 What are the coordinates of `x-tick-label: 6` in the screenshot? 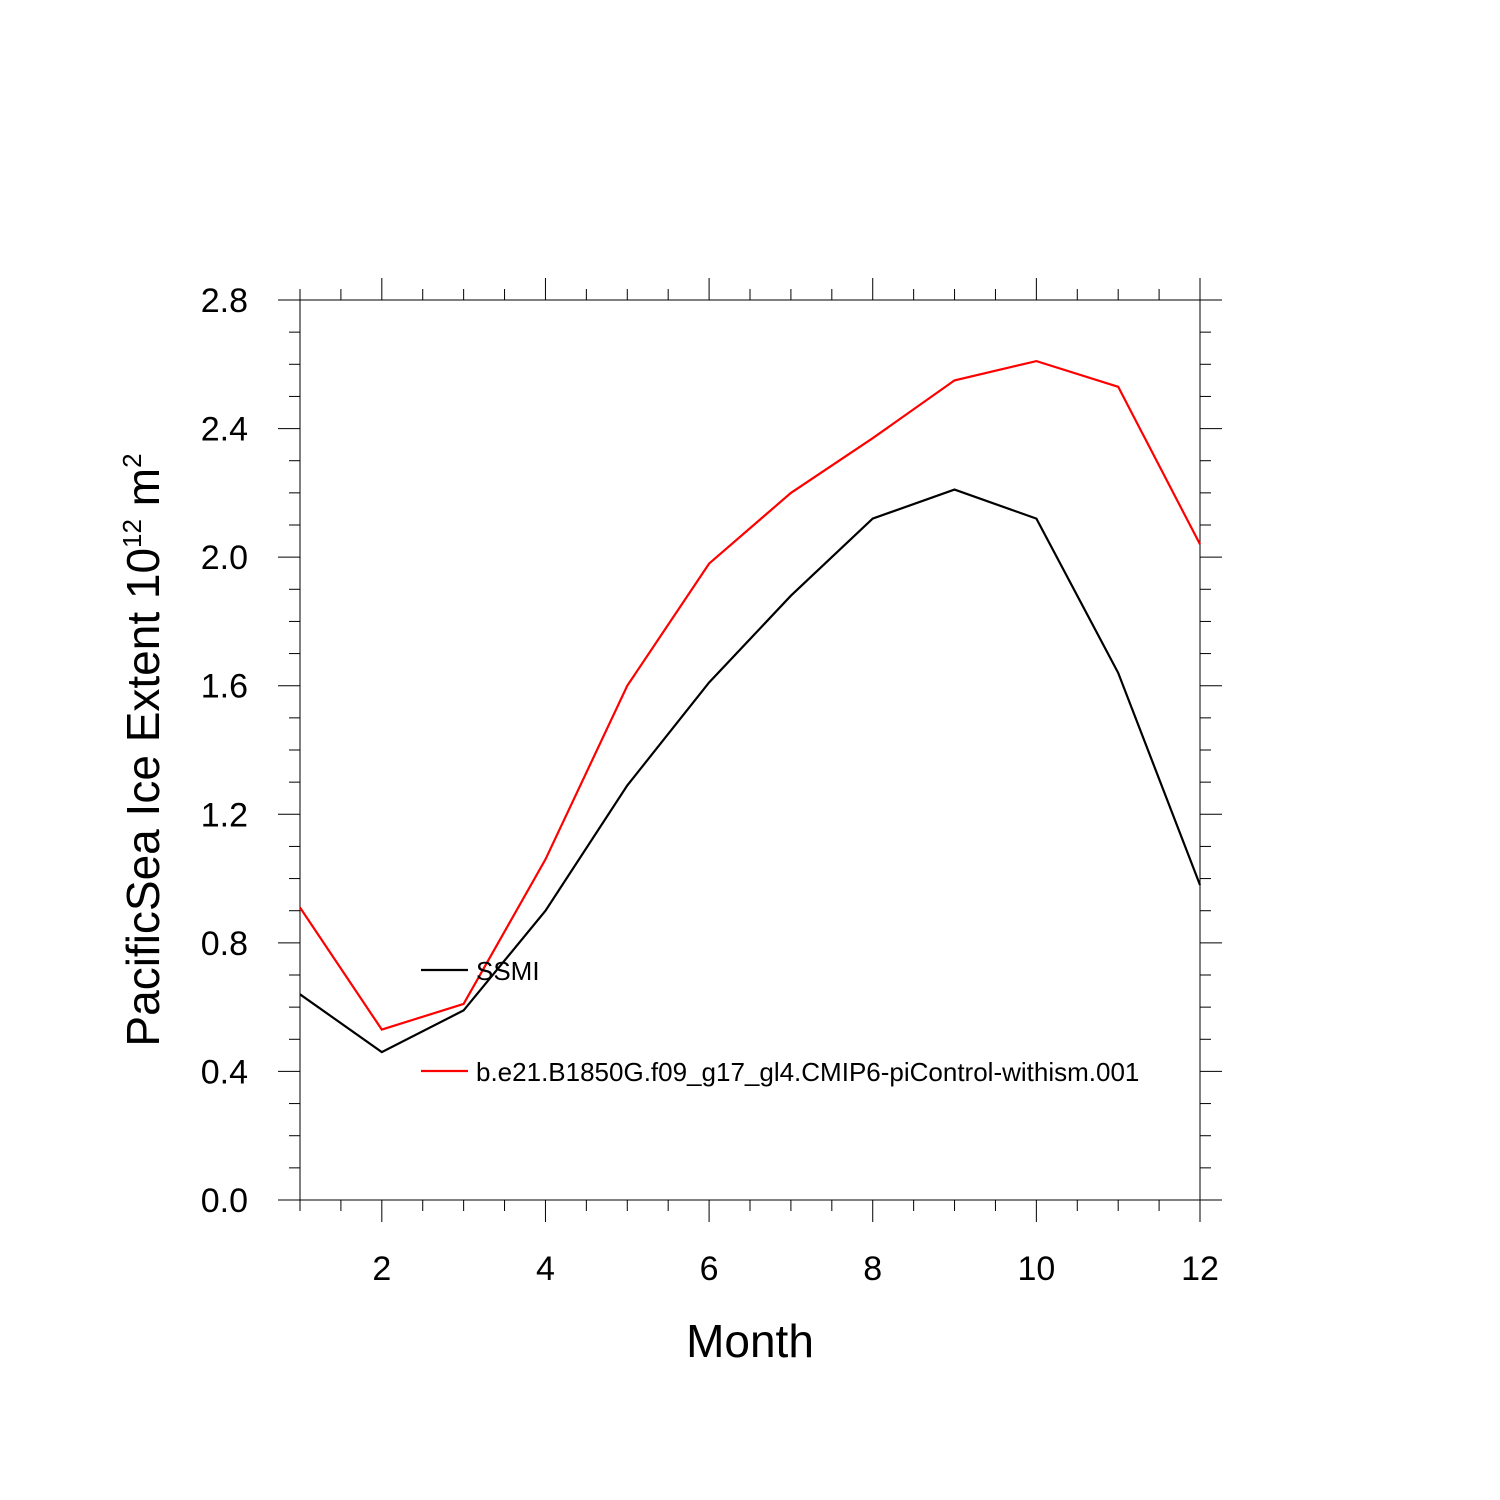 It's located at (709, 1269).